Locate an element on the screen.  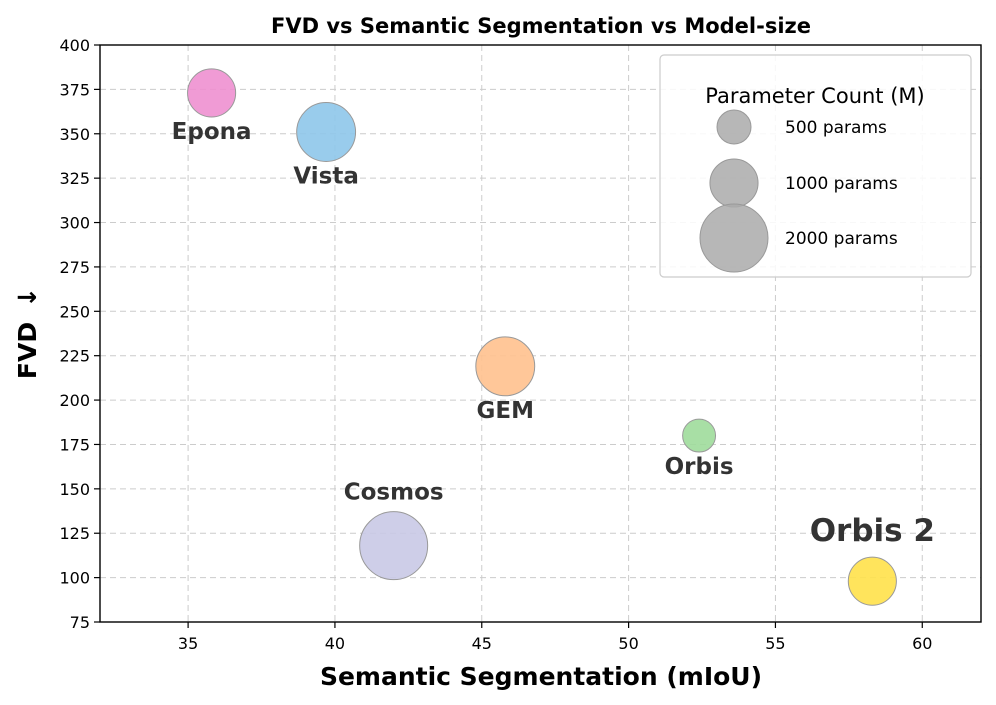
x-tick-label: 50 is located at coordinates (628, 643).